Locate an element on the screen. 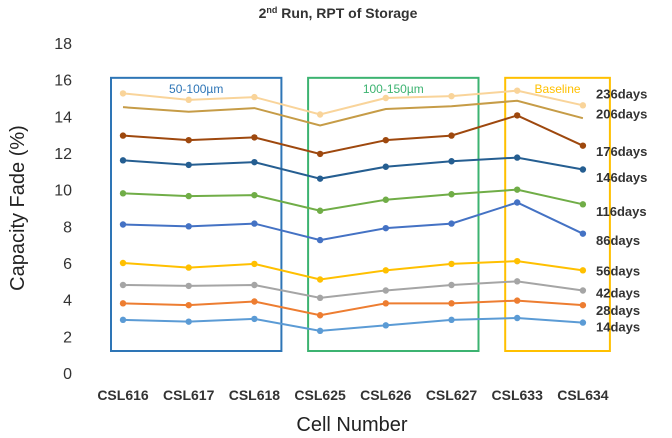 This screenshot has height=438, width=672. group-label: 50-100µm is located at coordinates (196, 89).